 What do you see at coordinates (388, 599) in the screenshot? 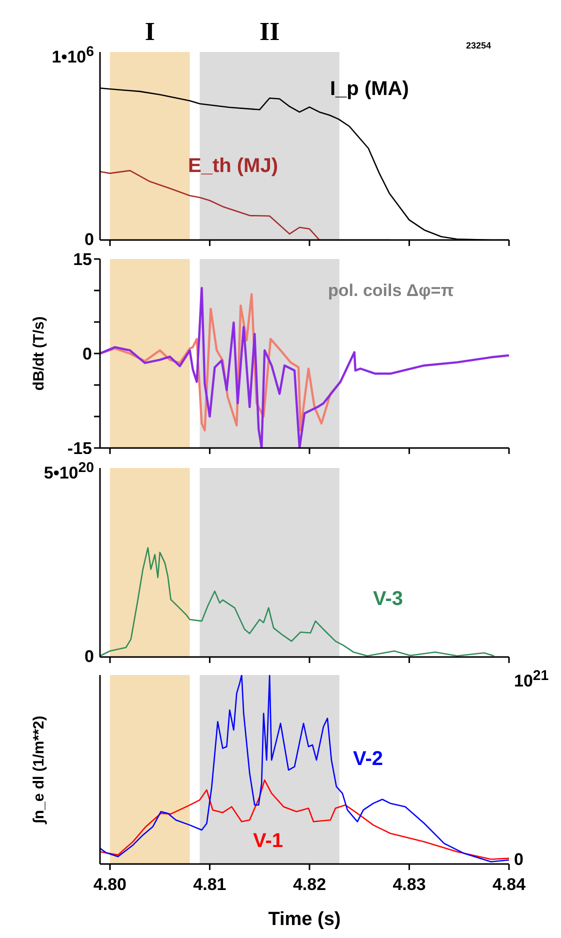
I see `text: V-3` at bounding box center [388, 599].